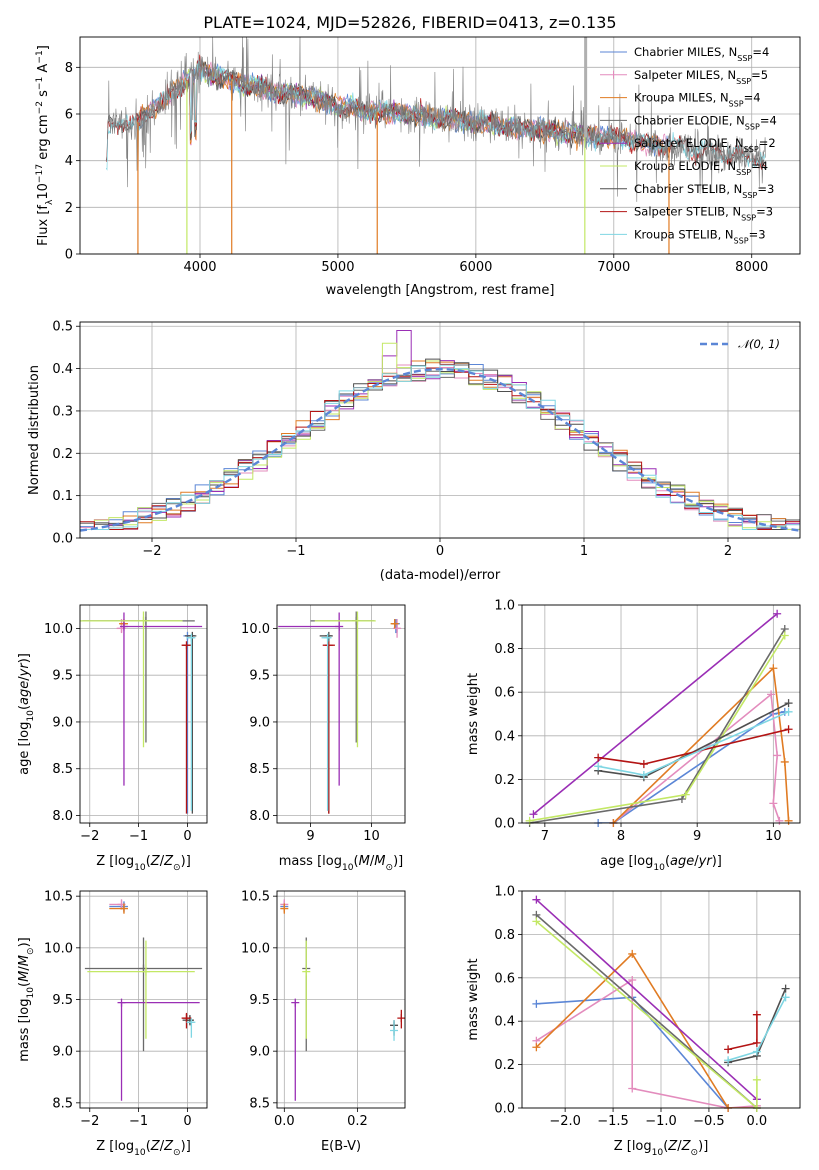 Image resolution: width=819 pixels, height=1170 pixels. What do you see at coordinates (341, 999) in the screenshot?
I see `mass_vs_ebv-frame` at bounding box center [341, 999].